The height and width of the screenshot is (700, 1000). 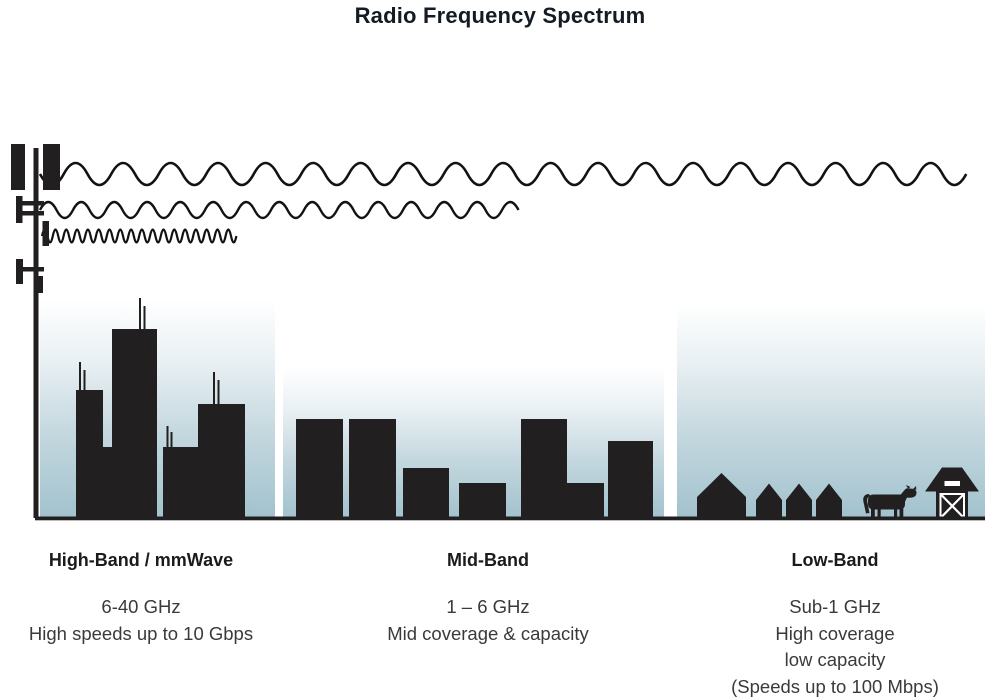 What do you see at coordinates (141, 560) in the screenshot?
I see `band-name: High-Band / mmWave` at bounding box center [141, 560].